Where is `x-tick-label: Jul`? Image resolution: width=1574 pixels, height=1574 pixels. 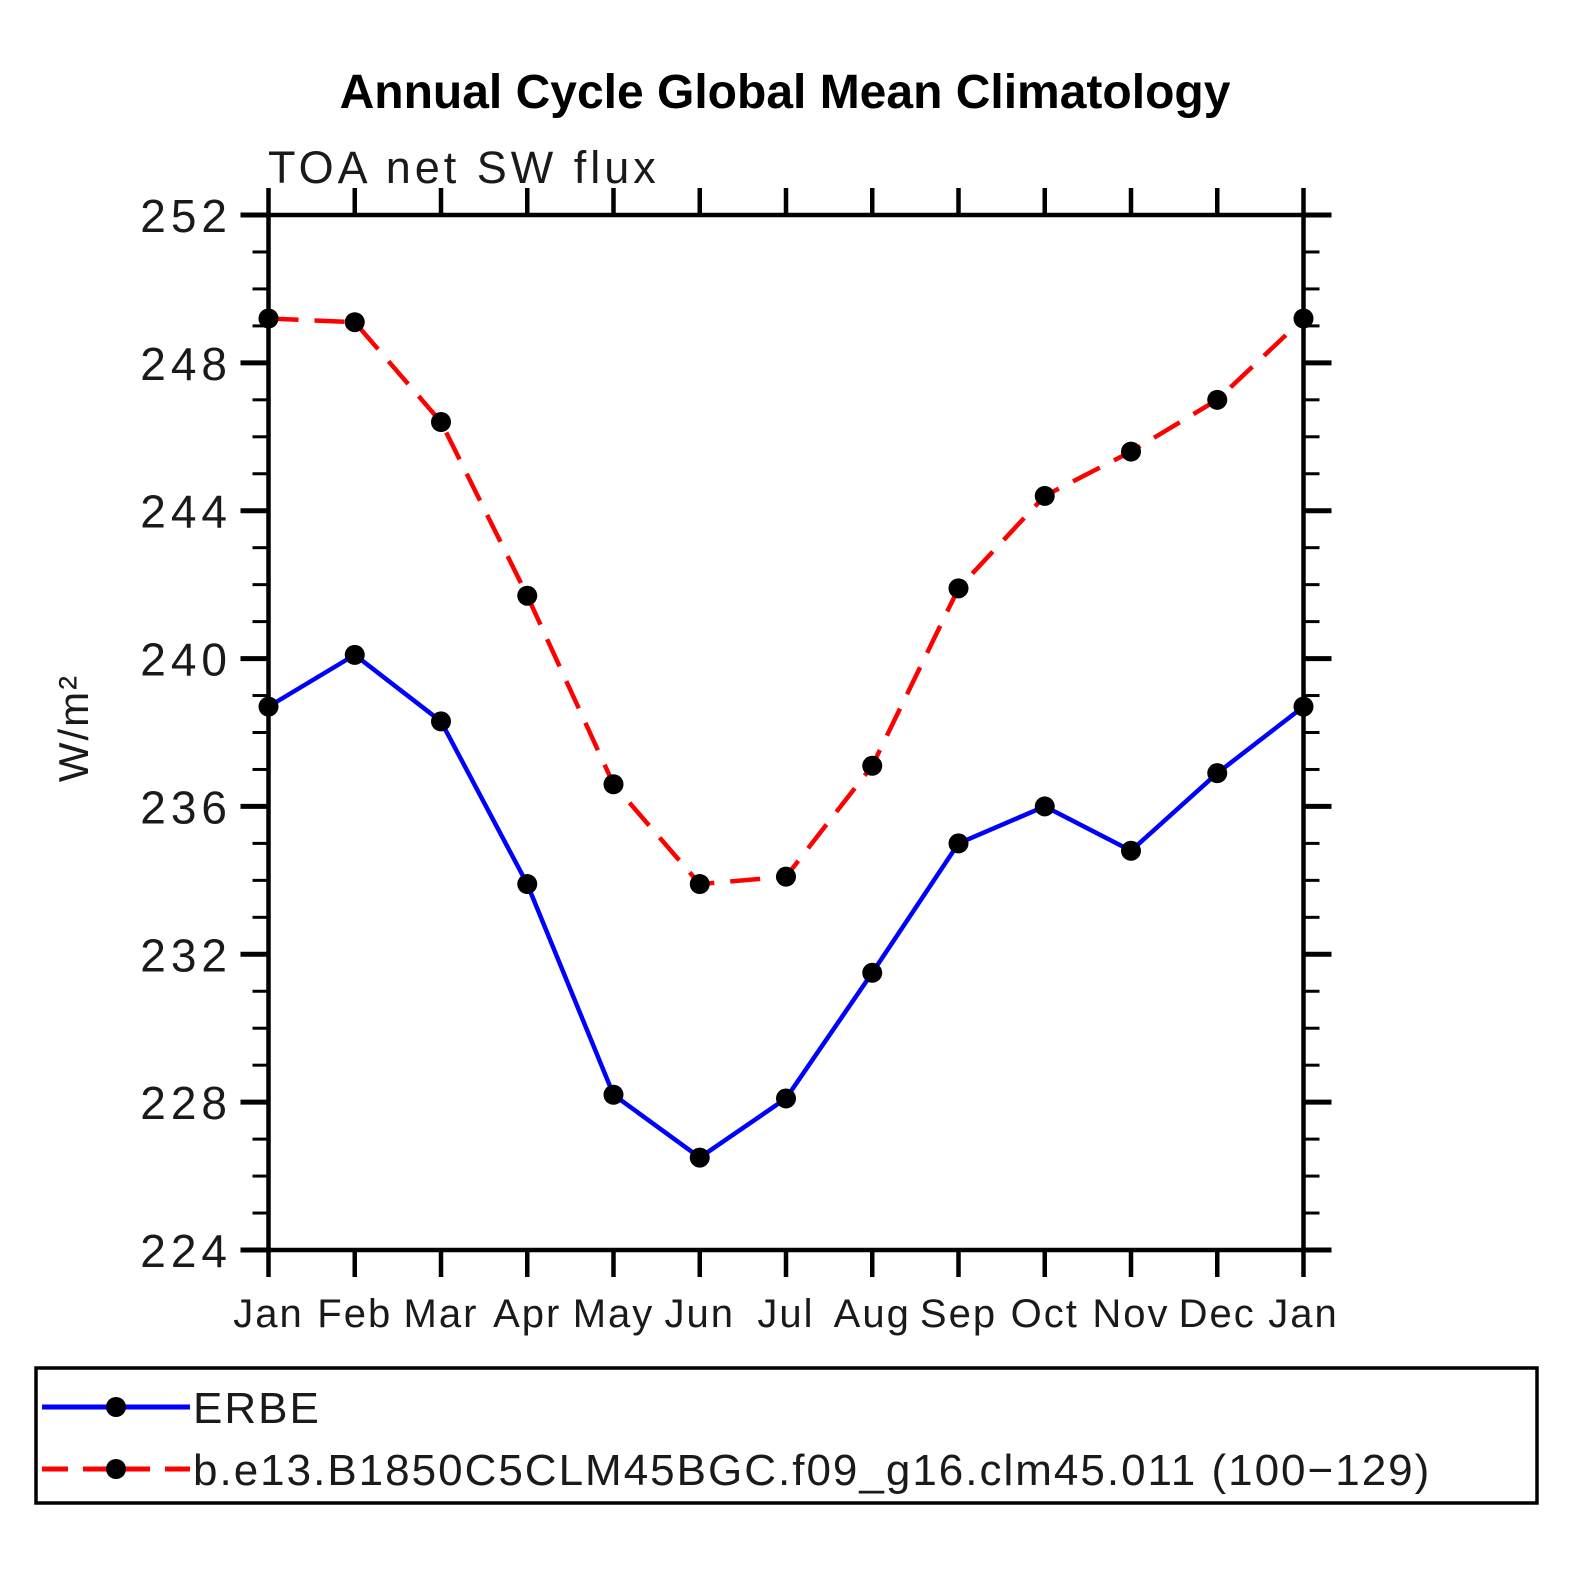
x-tick-label: Jul is located at coordinates (785, 1314).